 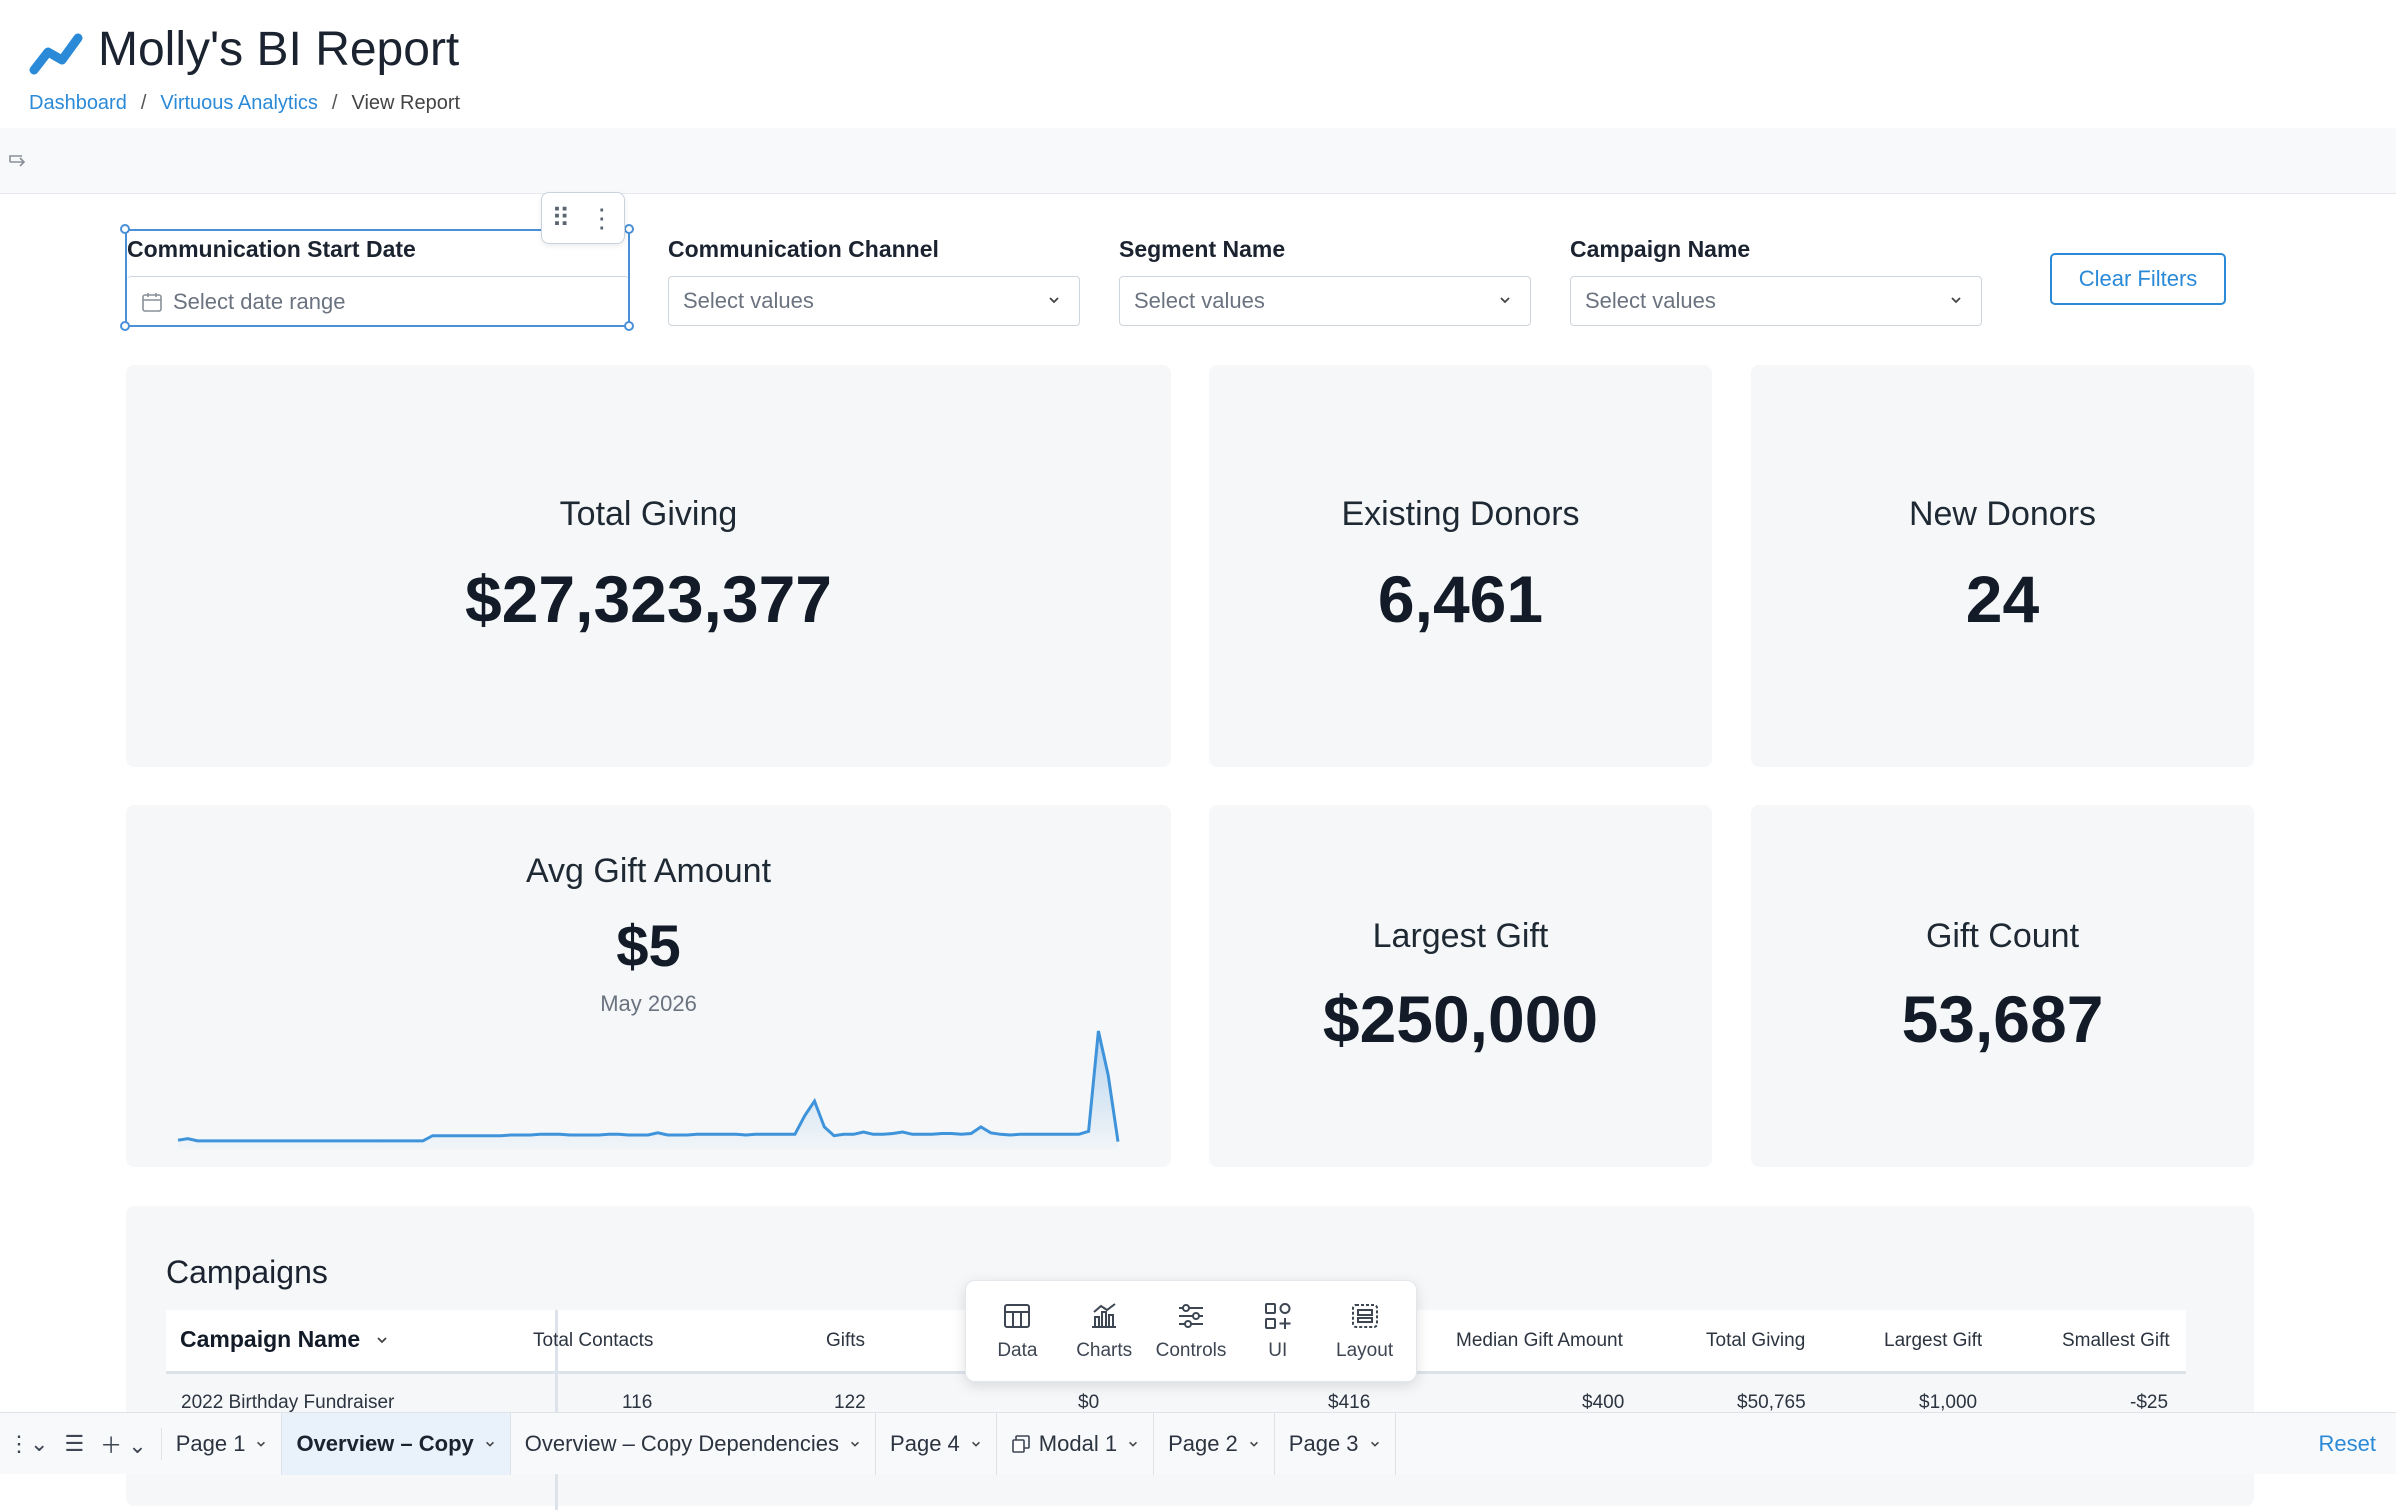 What do you see at coordinates (1017, 1331) in the screenshot?
I see `tool-data: Data` at bounding box center [1017, 1331].